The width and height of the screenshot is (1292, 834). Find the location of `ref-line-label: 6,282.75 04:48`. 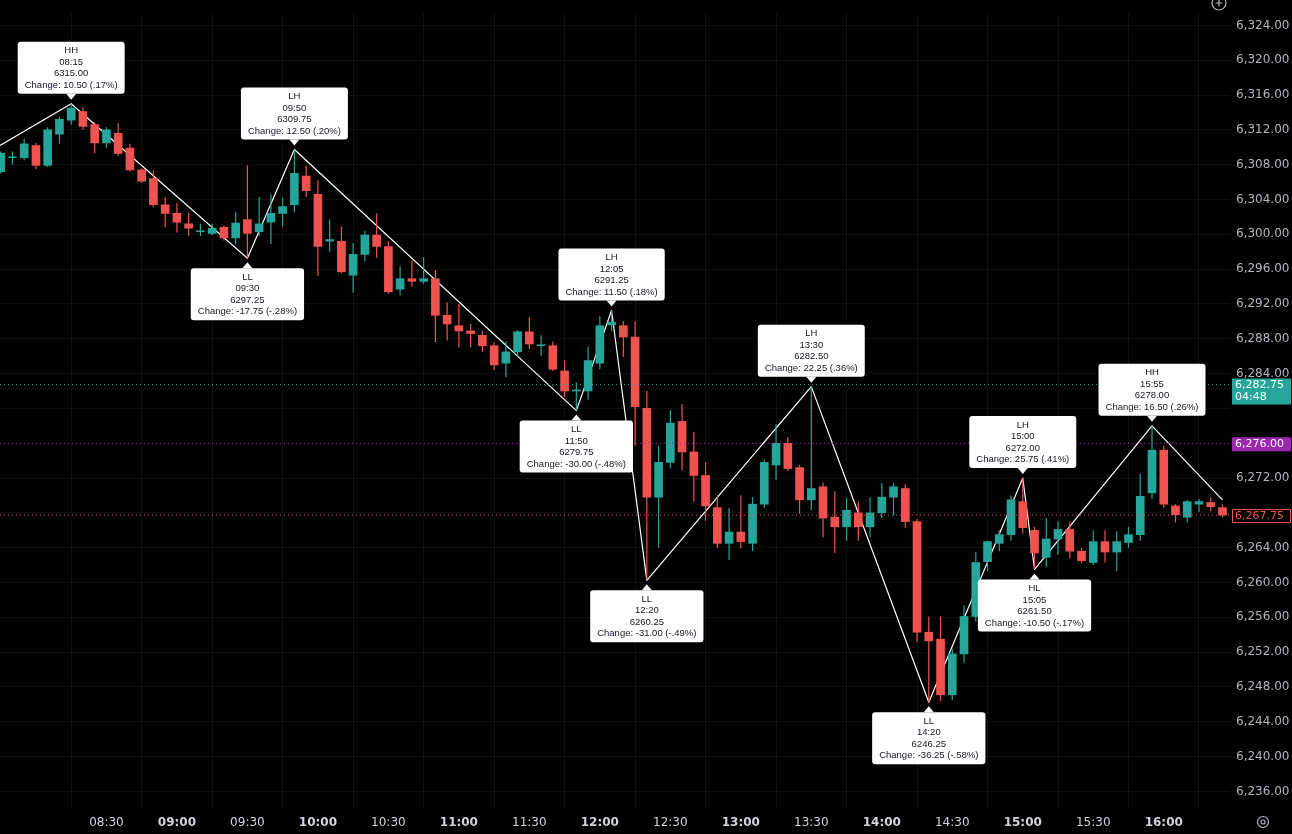

ref-line-label: 6,282.75 04:48 is located at coordinates (1259, 391).